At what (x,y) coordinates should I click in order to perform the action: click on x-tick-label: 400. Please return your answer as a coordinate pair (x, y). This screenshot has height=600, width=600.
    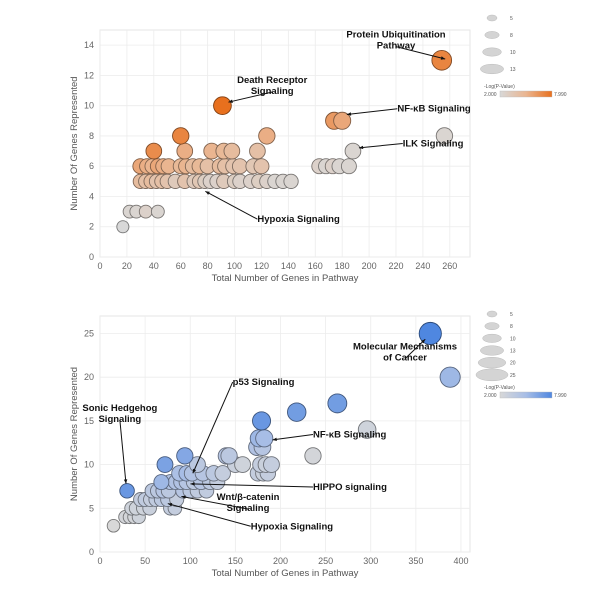
    Looking at the image, I should click on (460, 561).